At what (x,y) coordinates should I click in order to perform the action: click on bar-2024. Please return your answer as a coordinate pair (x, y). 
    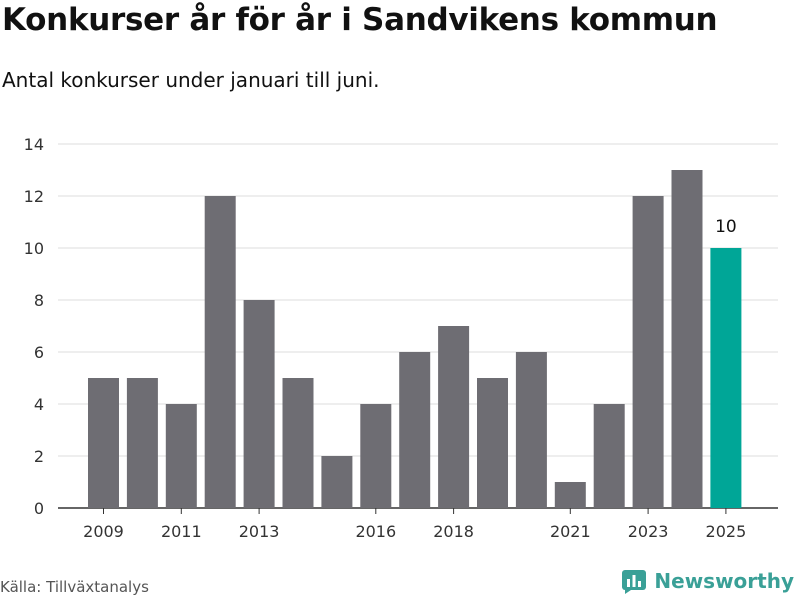
    Looking at the image, I should click on (687, 339).